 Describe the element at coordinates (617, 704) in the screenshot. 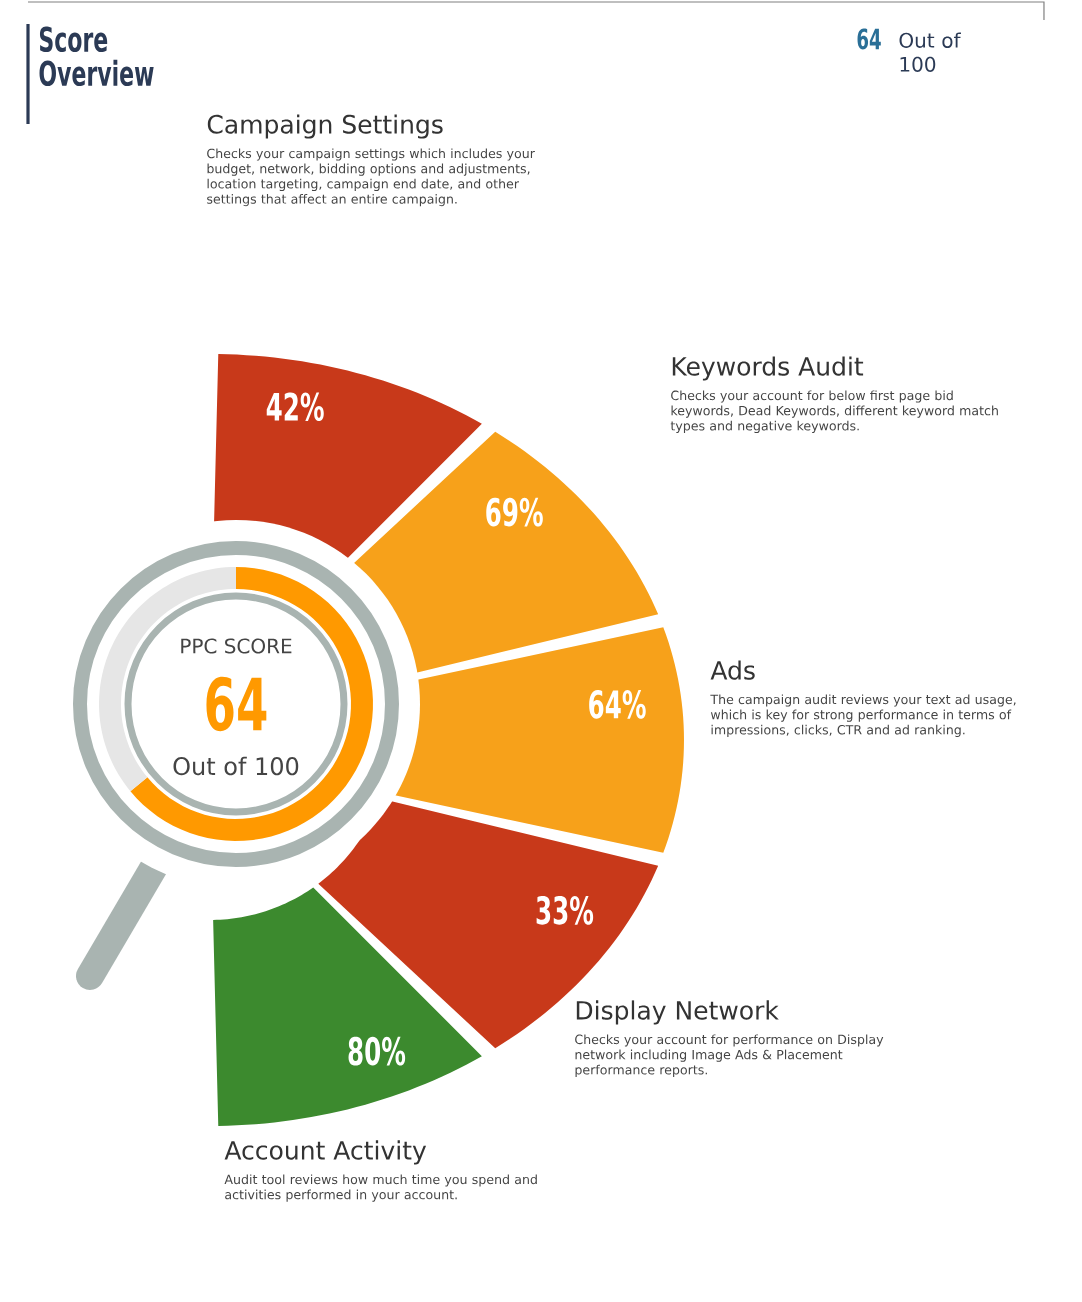

I see `data-label: 64%` at that location.